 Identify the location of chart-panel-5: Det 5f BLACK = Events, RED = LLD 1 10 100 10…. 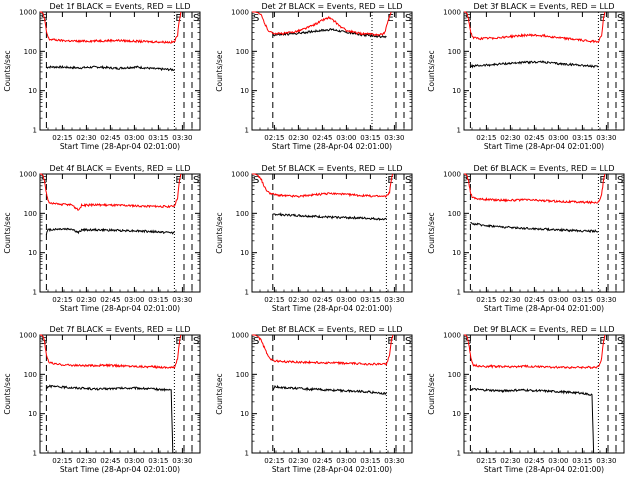
(314, 238).